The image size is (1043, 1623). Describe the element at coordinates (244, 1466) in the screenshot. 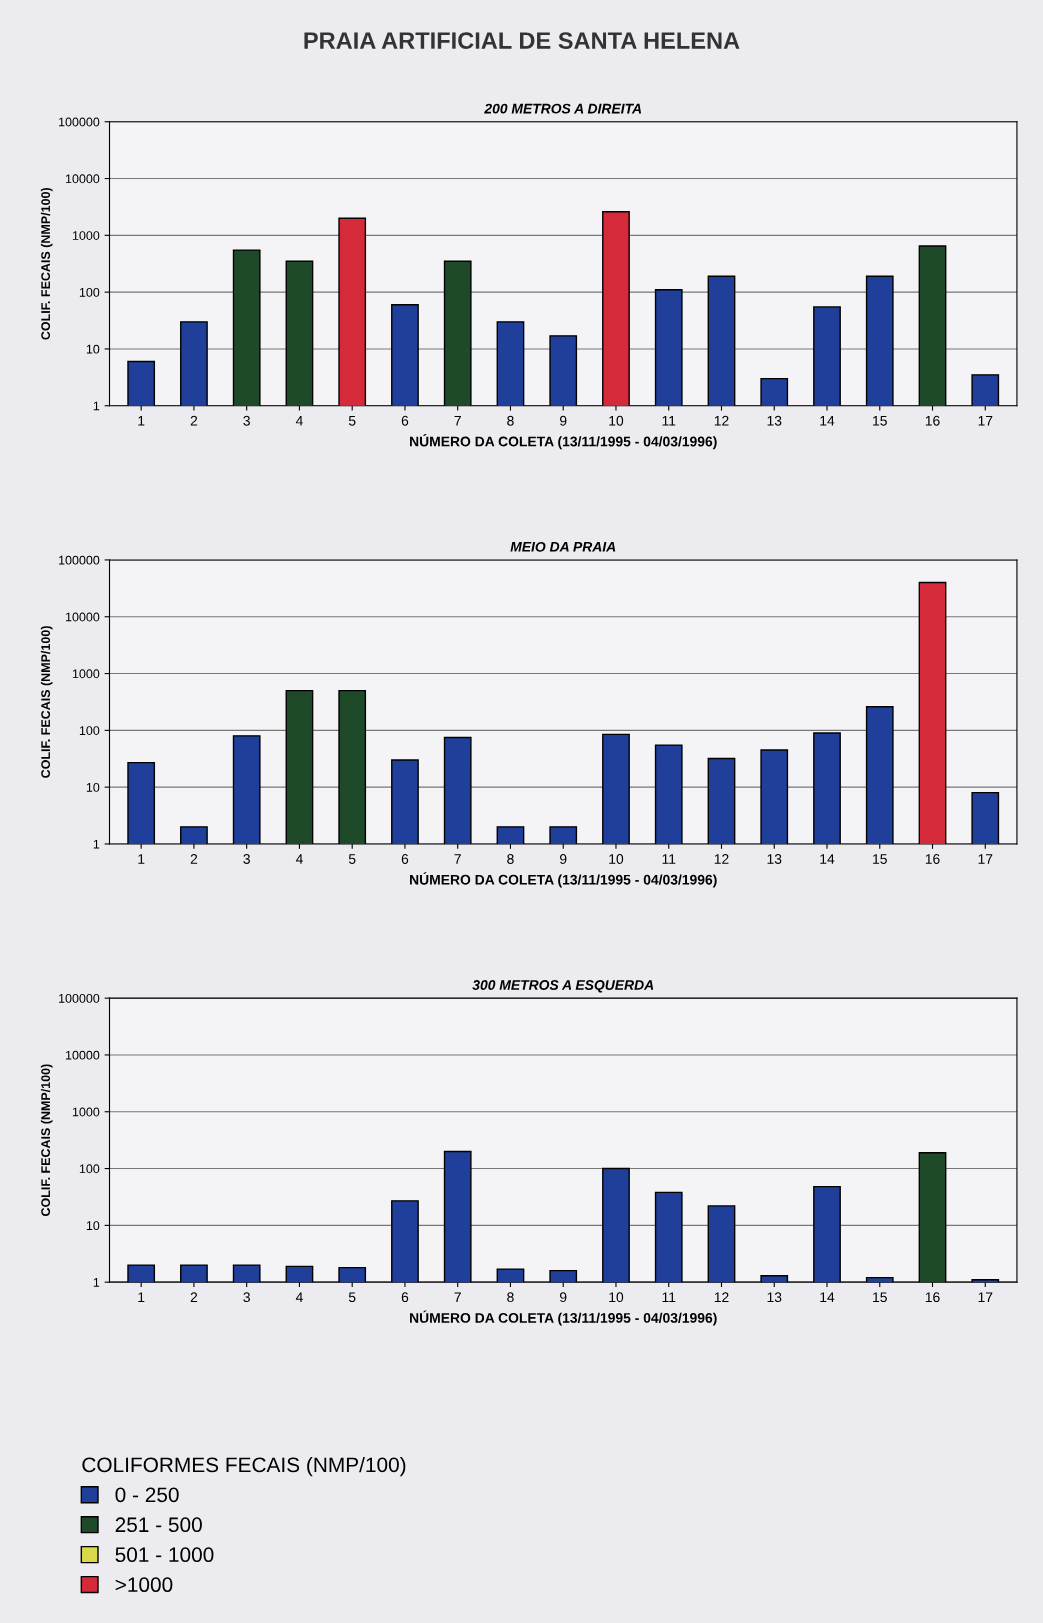

I see `legend-title: COLIFORMES FECAIS (NMP/100)` at that location.